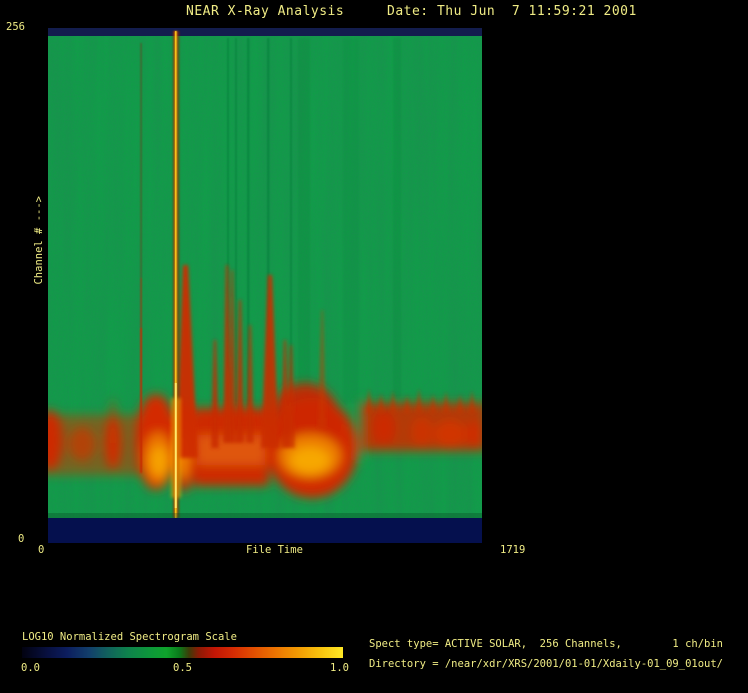  I want to click on top-border-band, so click(265, 32).